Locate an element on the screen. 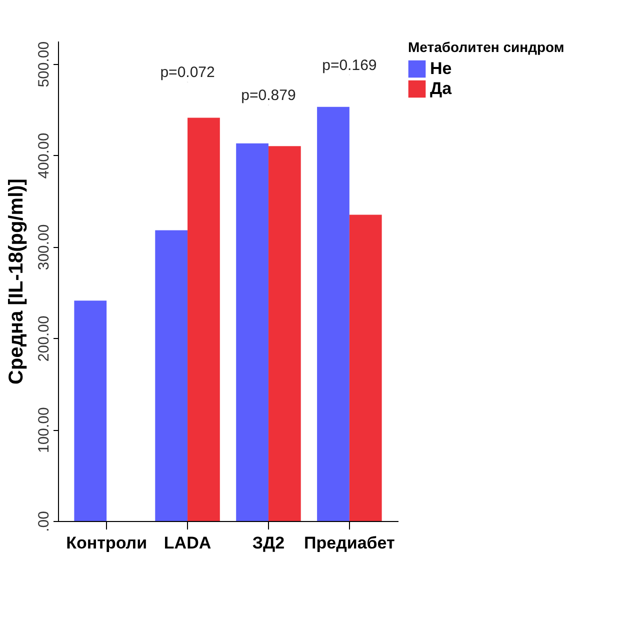 This screenshot has height=636, width=637. x-tick-label: Предиабет is located at coordinates (349, 543).